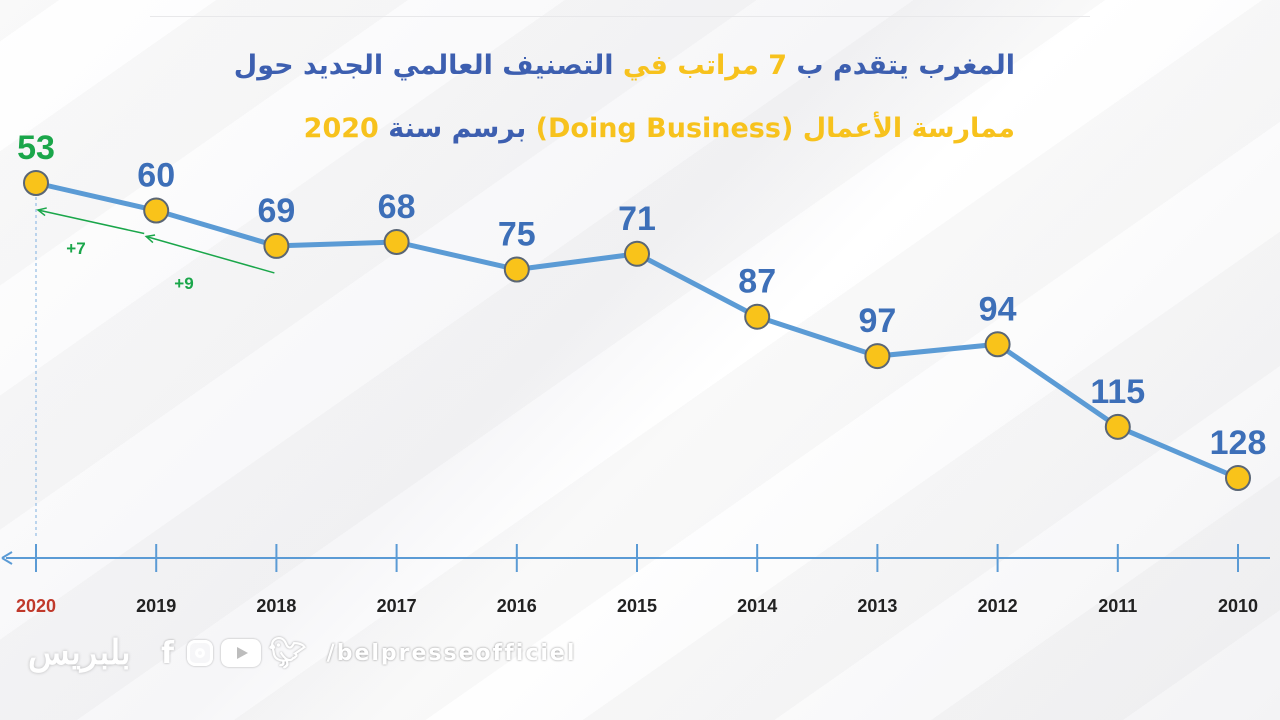  Describe the element at coordinates (41, 212) in the screenshot. I see `annotation-arrow-plus7-head` at that location.